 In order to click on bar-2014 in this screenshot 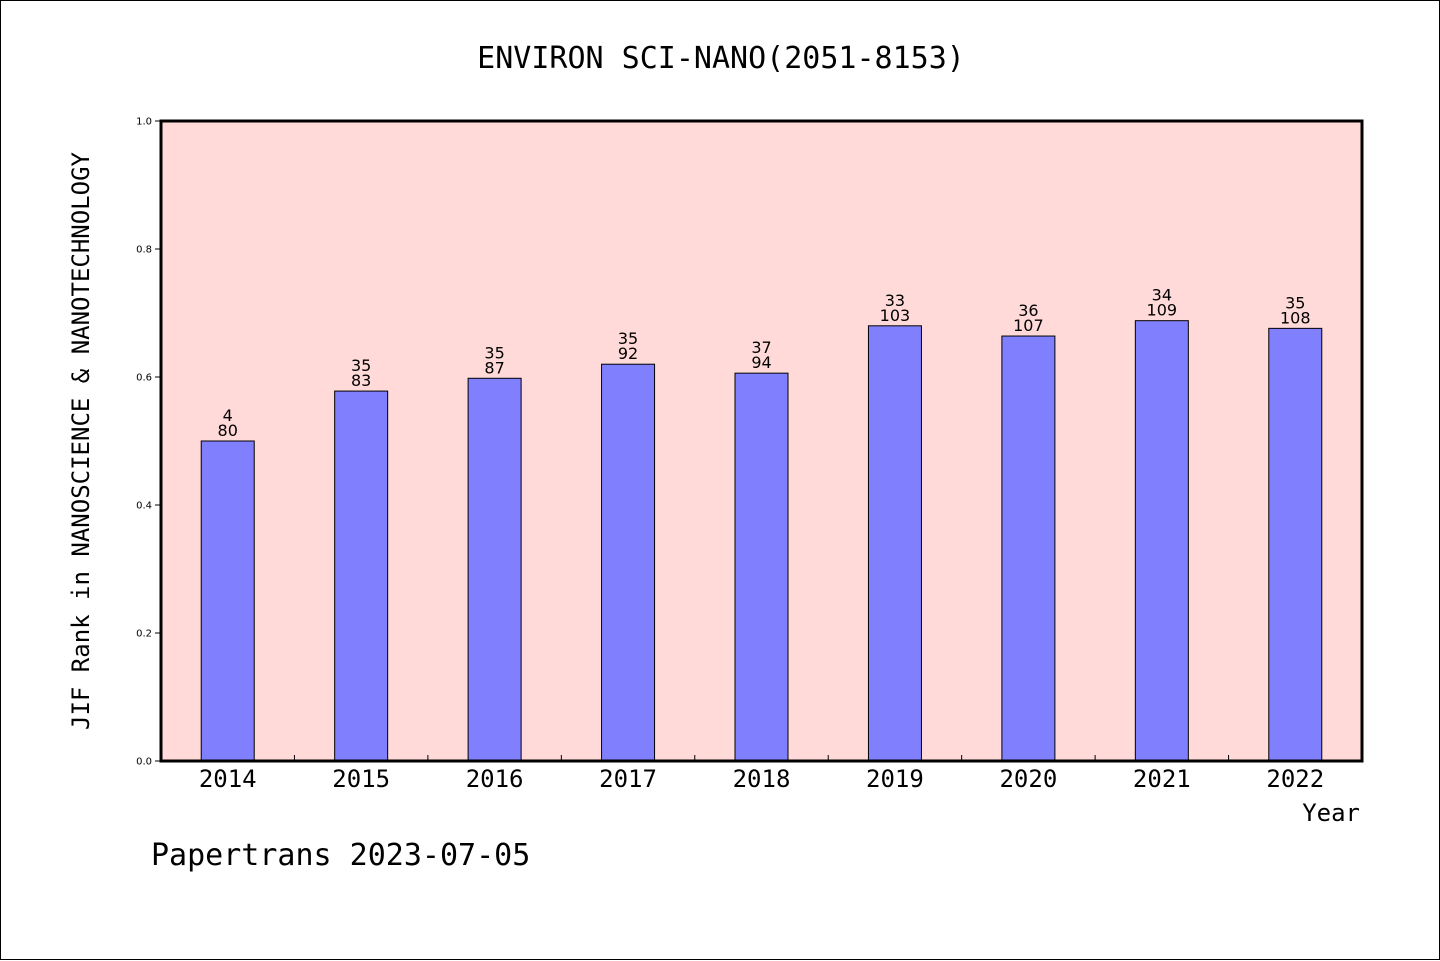, I will do `click(227, 601)`.